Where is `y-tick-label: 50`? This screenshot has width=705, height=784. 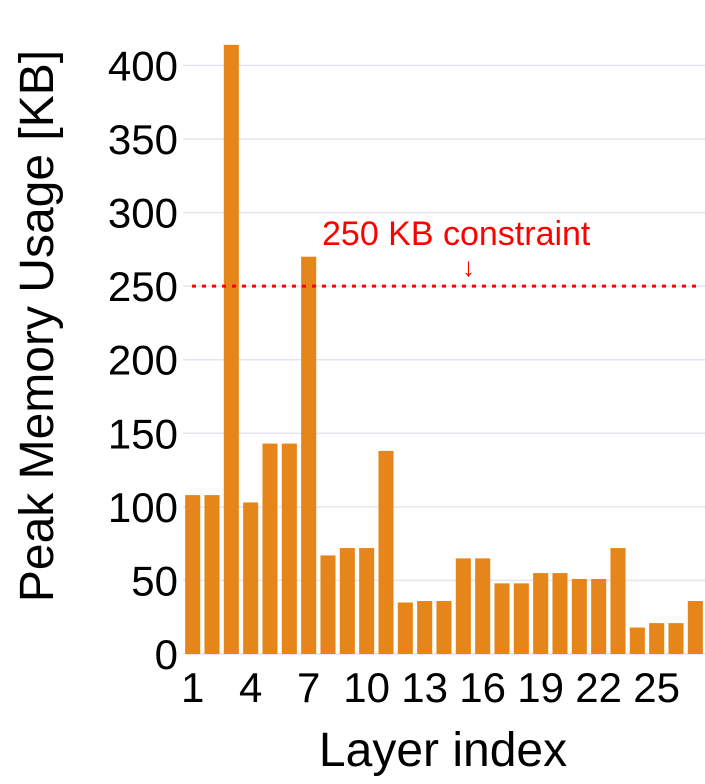 y-tick-label: 50 is located at coordinates (154, 580).